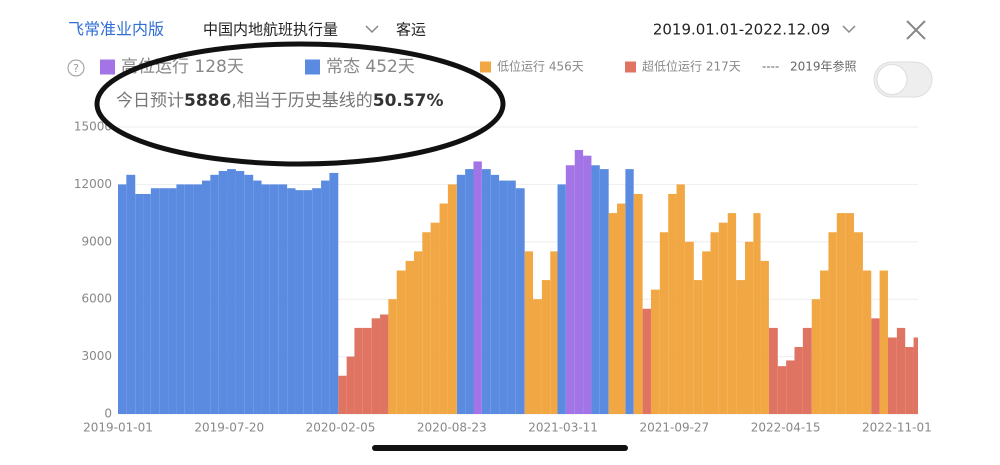  I want to click on close-button, so click(916, 30).